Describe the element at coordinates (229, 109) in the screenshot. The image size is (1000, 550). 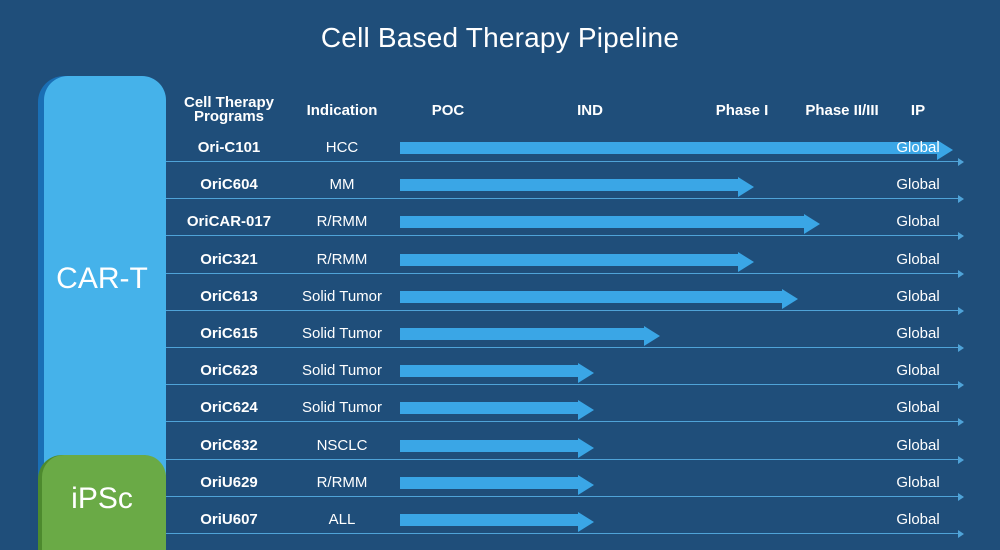
I see `header-programs: Cell Therapy Programs` at that location.